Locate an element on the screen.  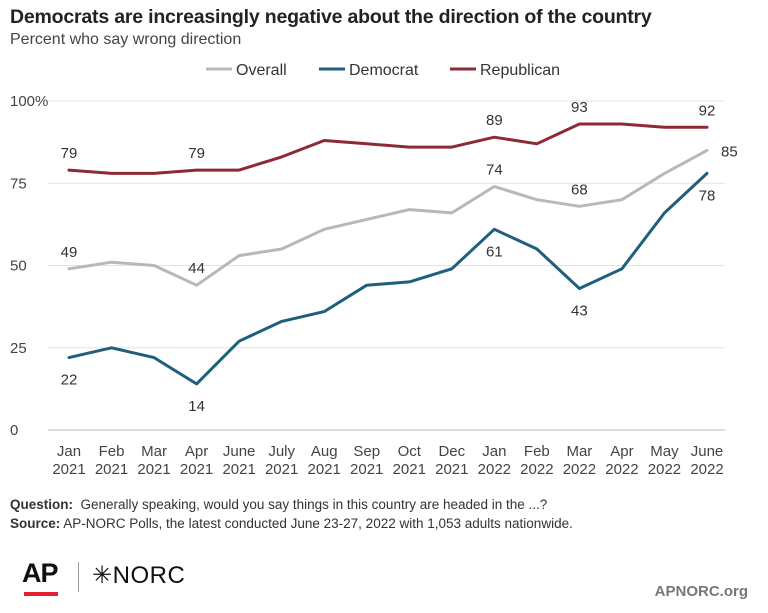
ap-logo-underline is located at coordinates (41, 594).